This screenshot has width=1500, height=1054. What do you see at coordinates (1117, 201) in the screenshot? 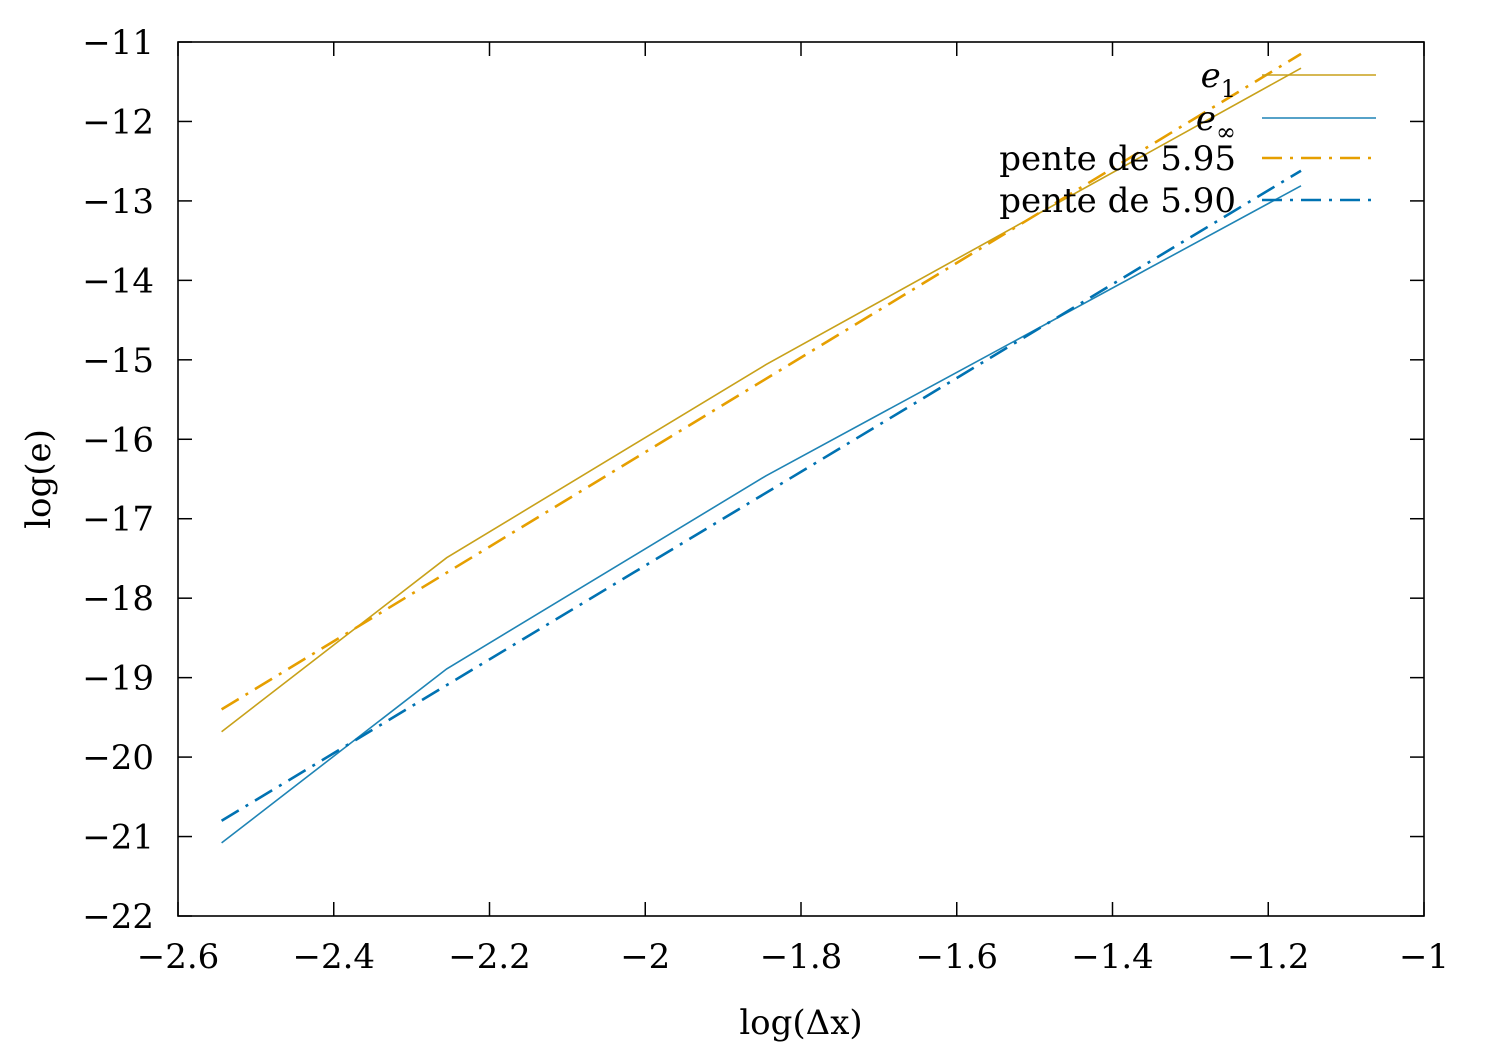
I see `legend-label-slope-590: pente de 5.90` at bounding box center [1117, 201].